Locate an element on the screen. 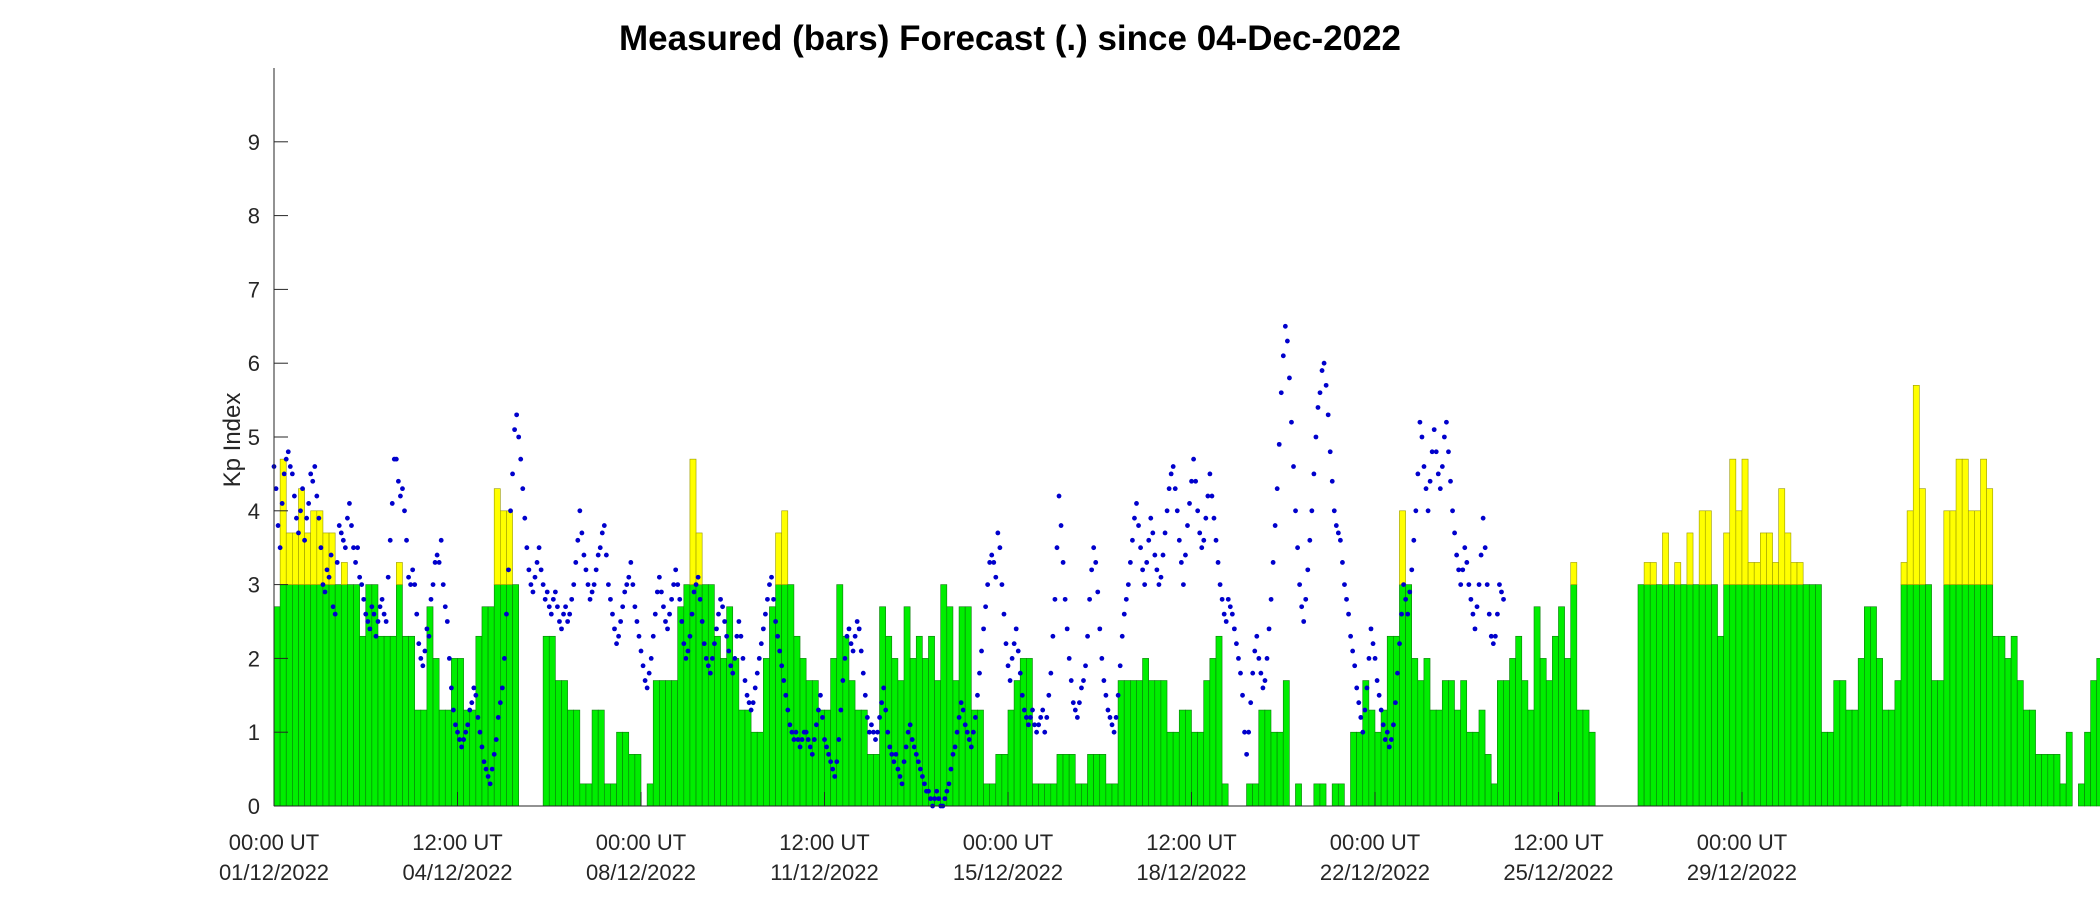 Image resolution: width=2100 pixels, height=900 pixels. x-tick-date-label: 22/12/2022 is located at coordinates (1375, 872).